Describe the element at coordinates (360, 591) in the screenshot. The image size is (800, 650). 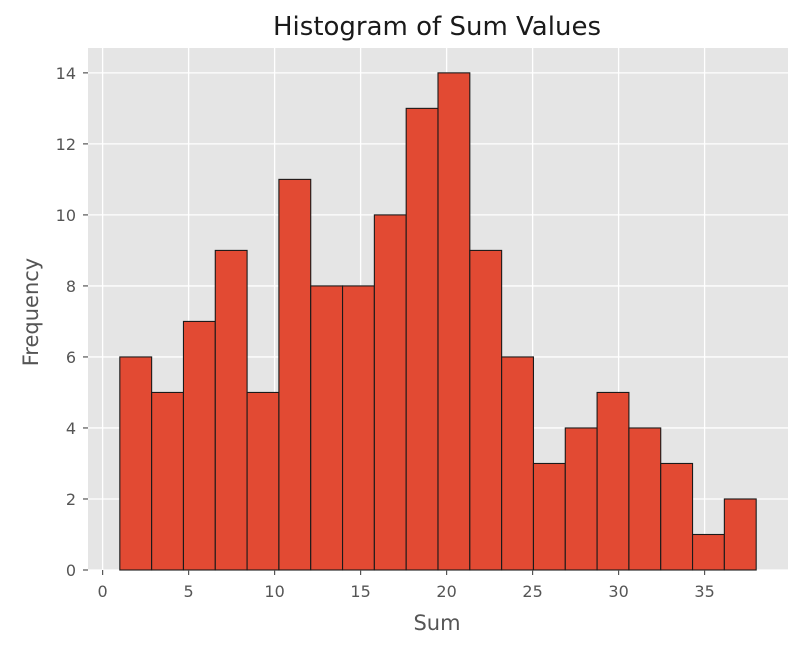
I see `x-tick-label-3: 15` at that location.